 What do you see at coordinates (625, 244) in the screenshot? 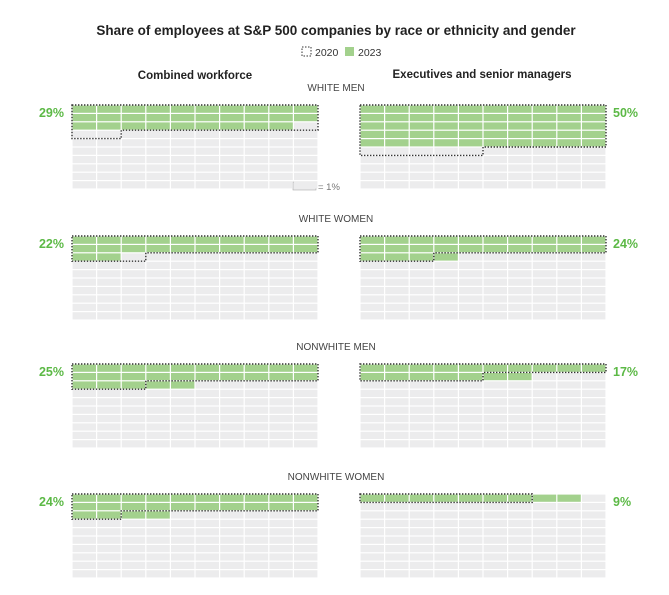
I see `value-label-executives: 24%` at bounding box center [625, 244].